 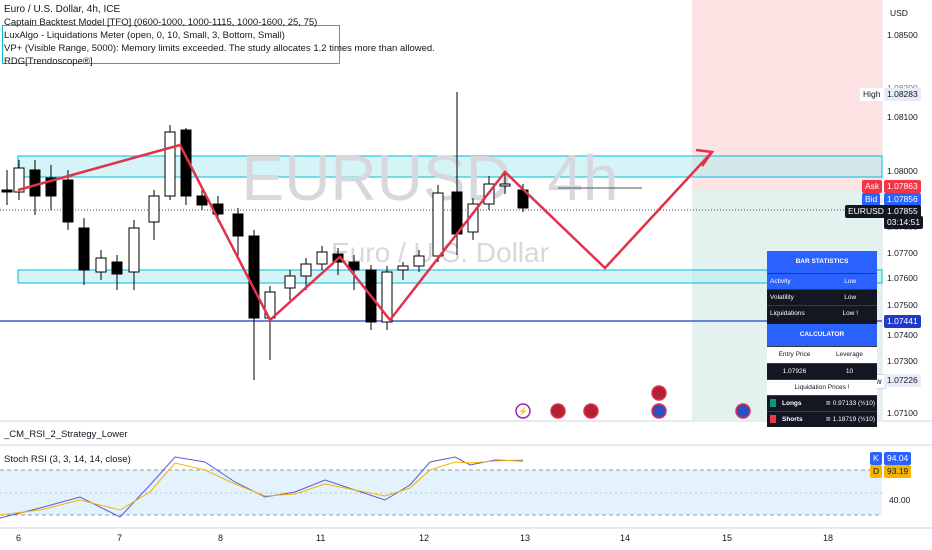 I want to click on longs-value: ≅ 0.97133 (½10), so click(x=850, y=403).